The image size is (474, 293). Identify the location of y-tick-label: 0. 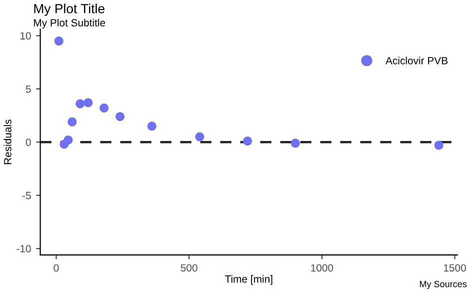
(28, 142).